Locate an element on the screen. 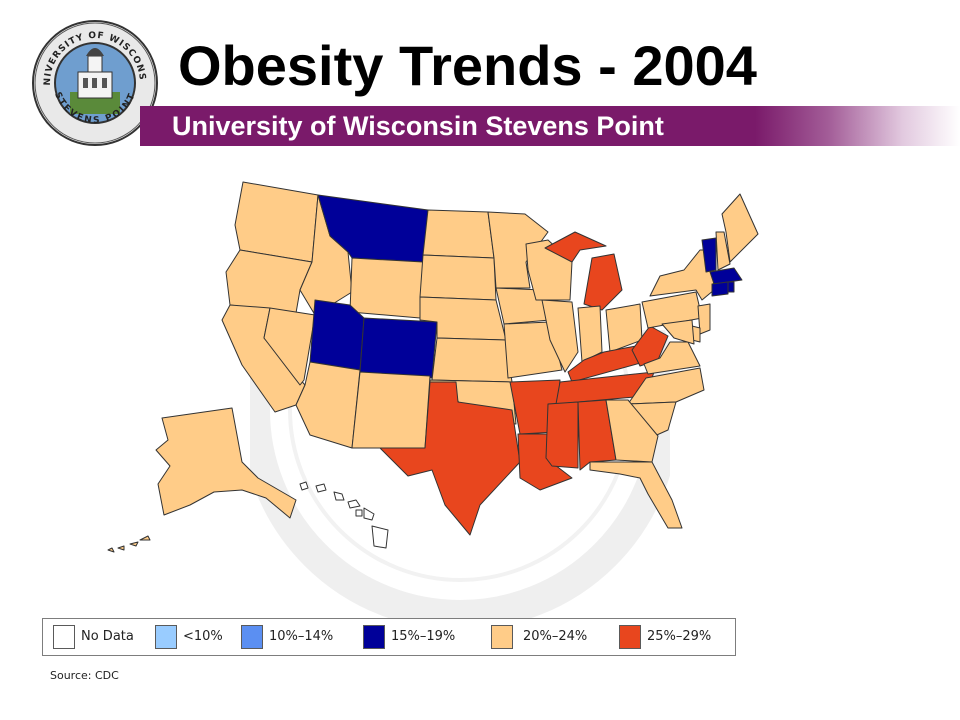  legend-swatch-lt10 is located at coordinates (166, 637).